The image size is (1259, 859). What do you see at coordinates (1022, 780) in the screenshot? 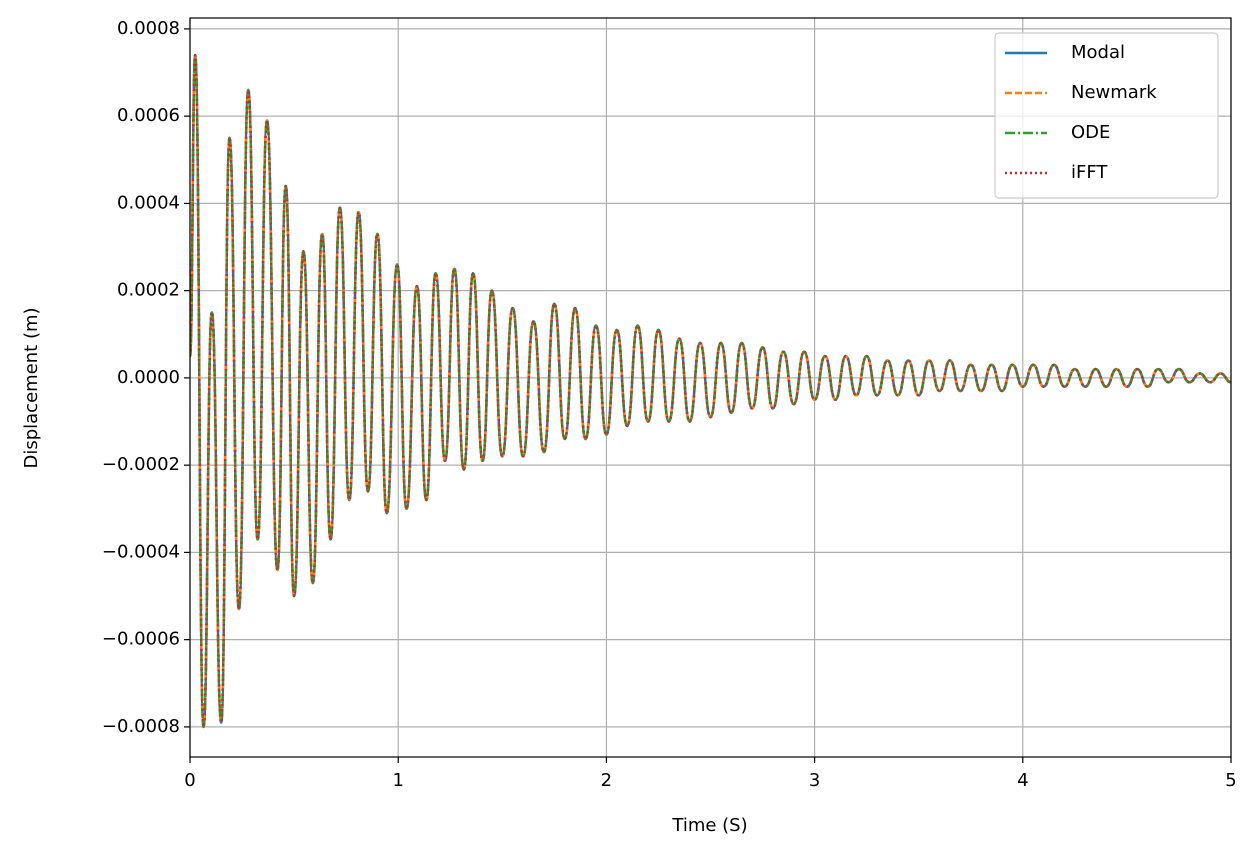
I see `x-tick-label: 4` at bounding box center [1022, 780].